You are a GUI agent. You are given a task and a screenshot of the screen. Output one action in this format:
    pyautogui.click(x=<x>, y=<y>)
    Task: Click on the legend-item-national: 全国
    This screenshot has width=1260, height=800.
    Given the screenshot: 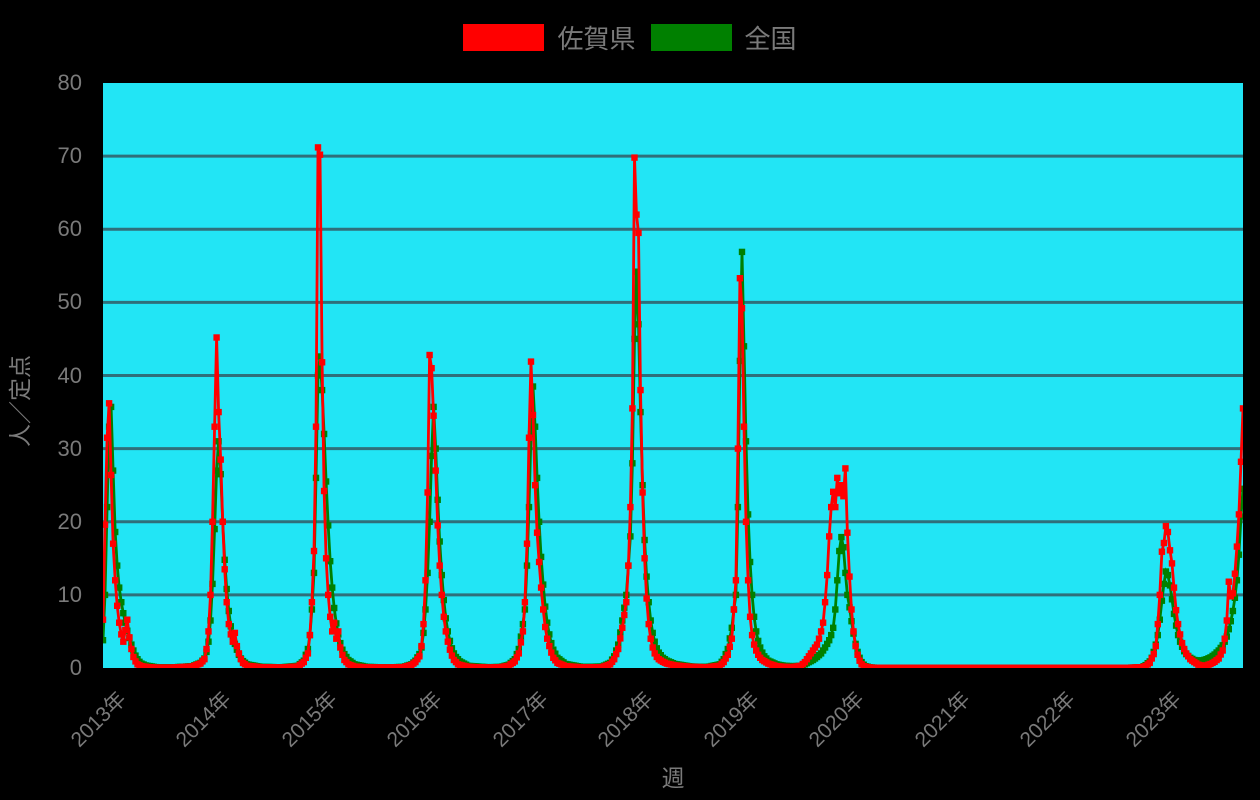 What is the action you would take?
    pyautogui.click(x=723, y=37)
    